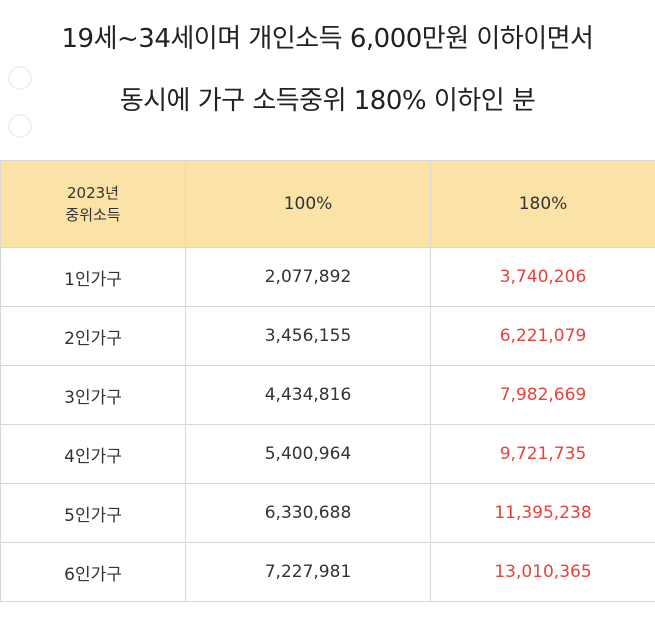  Describe the element at coordinates (542, 204) in the screenshot. I see `header-180-percent: 180%` at that location.